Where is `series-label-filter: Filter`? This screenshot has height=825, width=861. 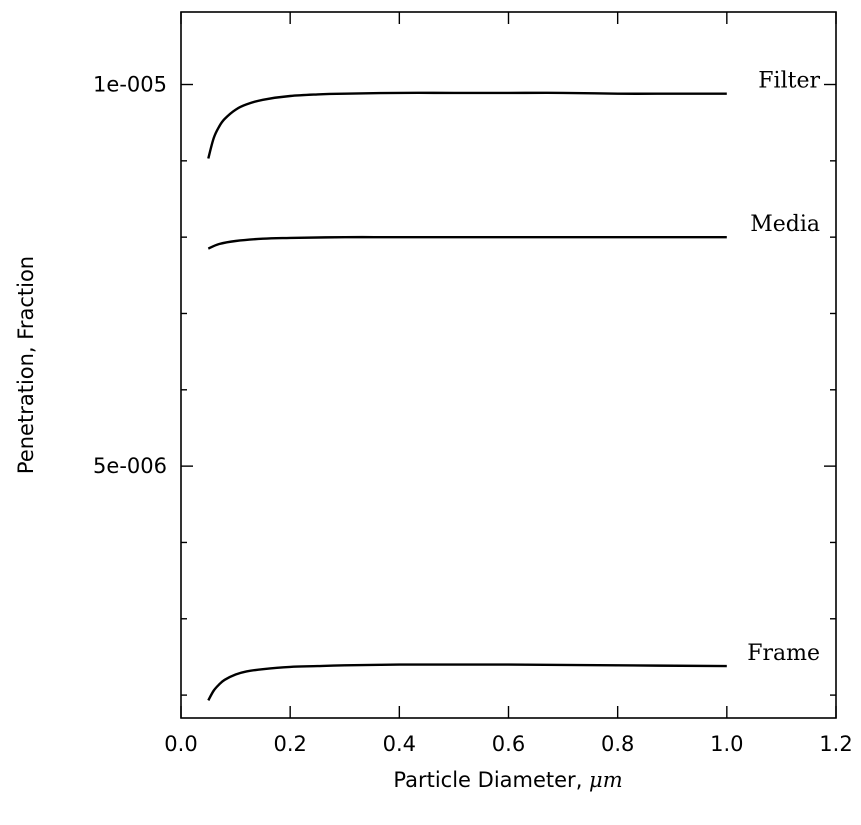 series-label-filter: Filter is located at coordinates (789, 81).